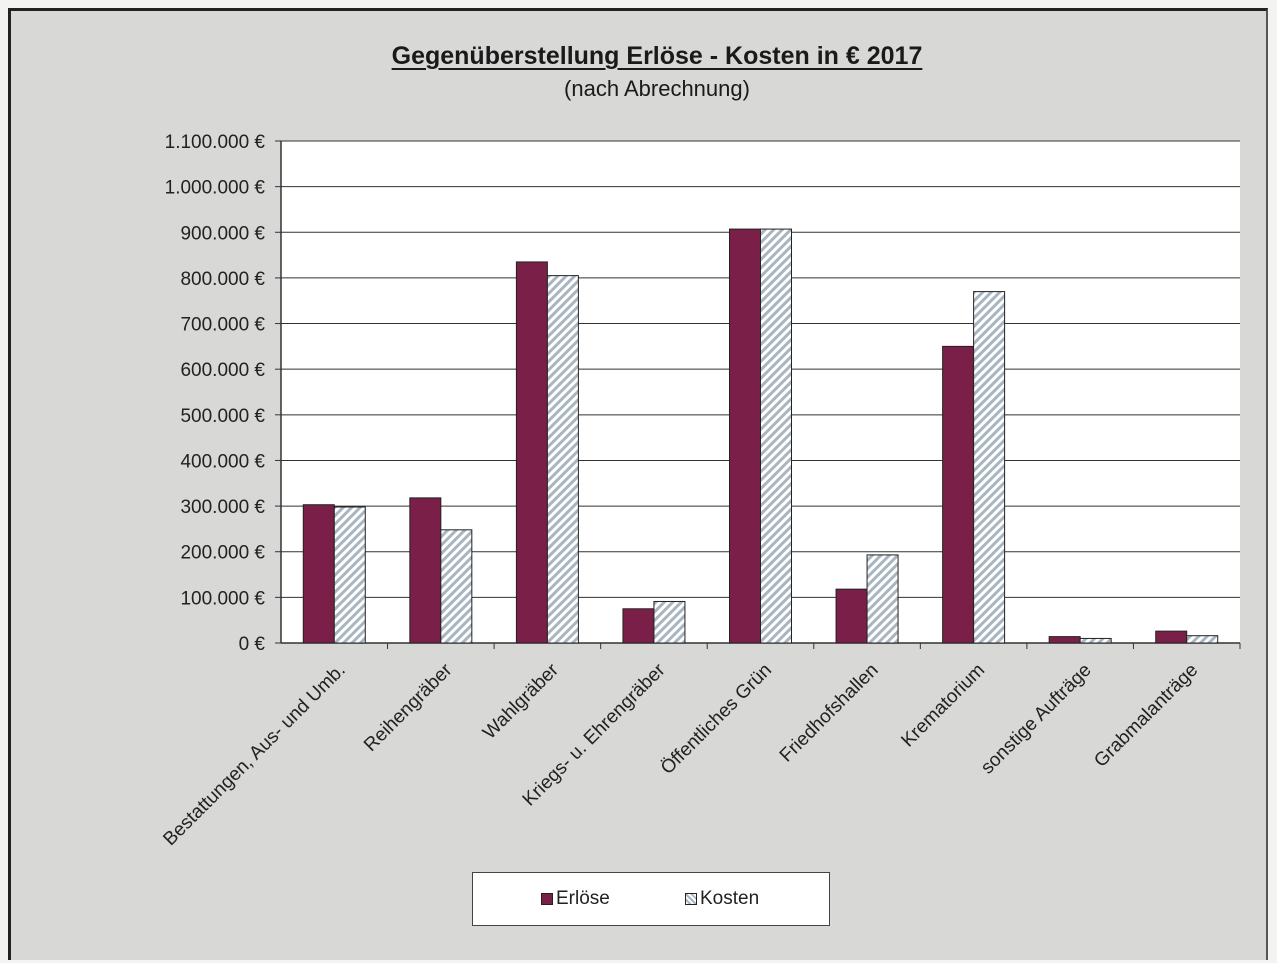 The image size is (1277, 963). Describe the element at coordinates (222, 416) in the screenshot. I see `y-tick-label: 500.000 €` at that location.